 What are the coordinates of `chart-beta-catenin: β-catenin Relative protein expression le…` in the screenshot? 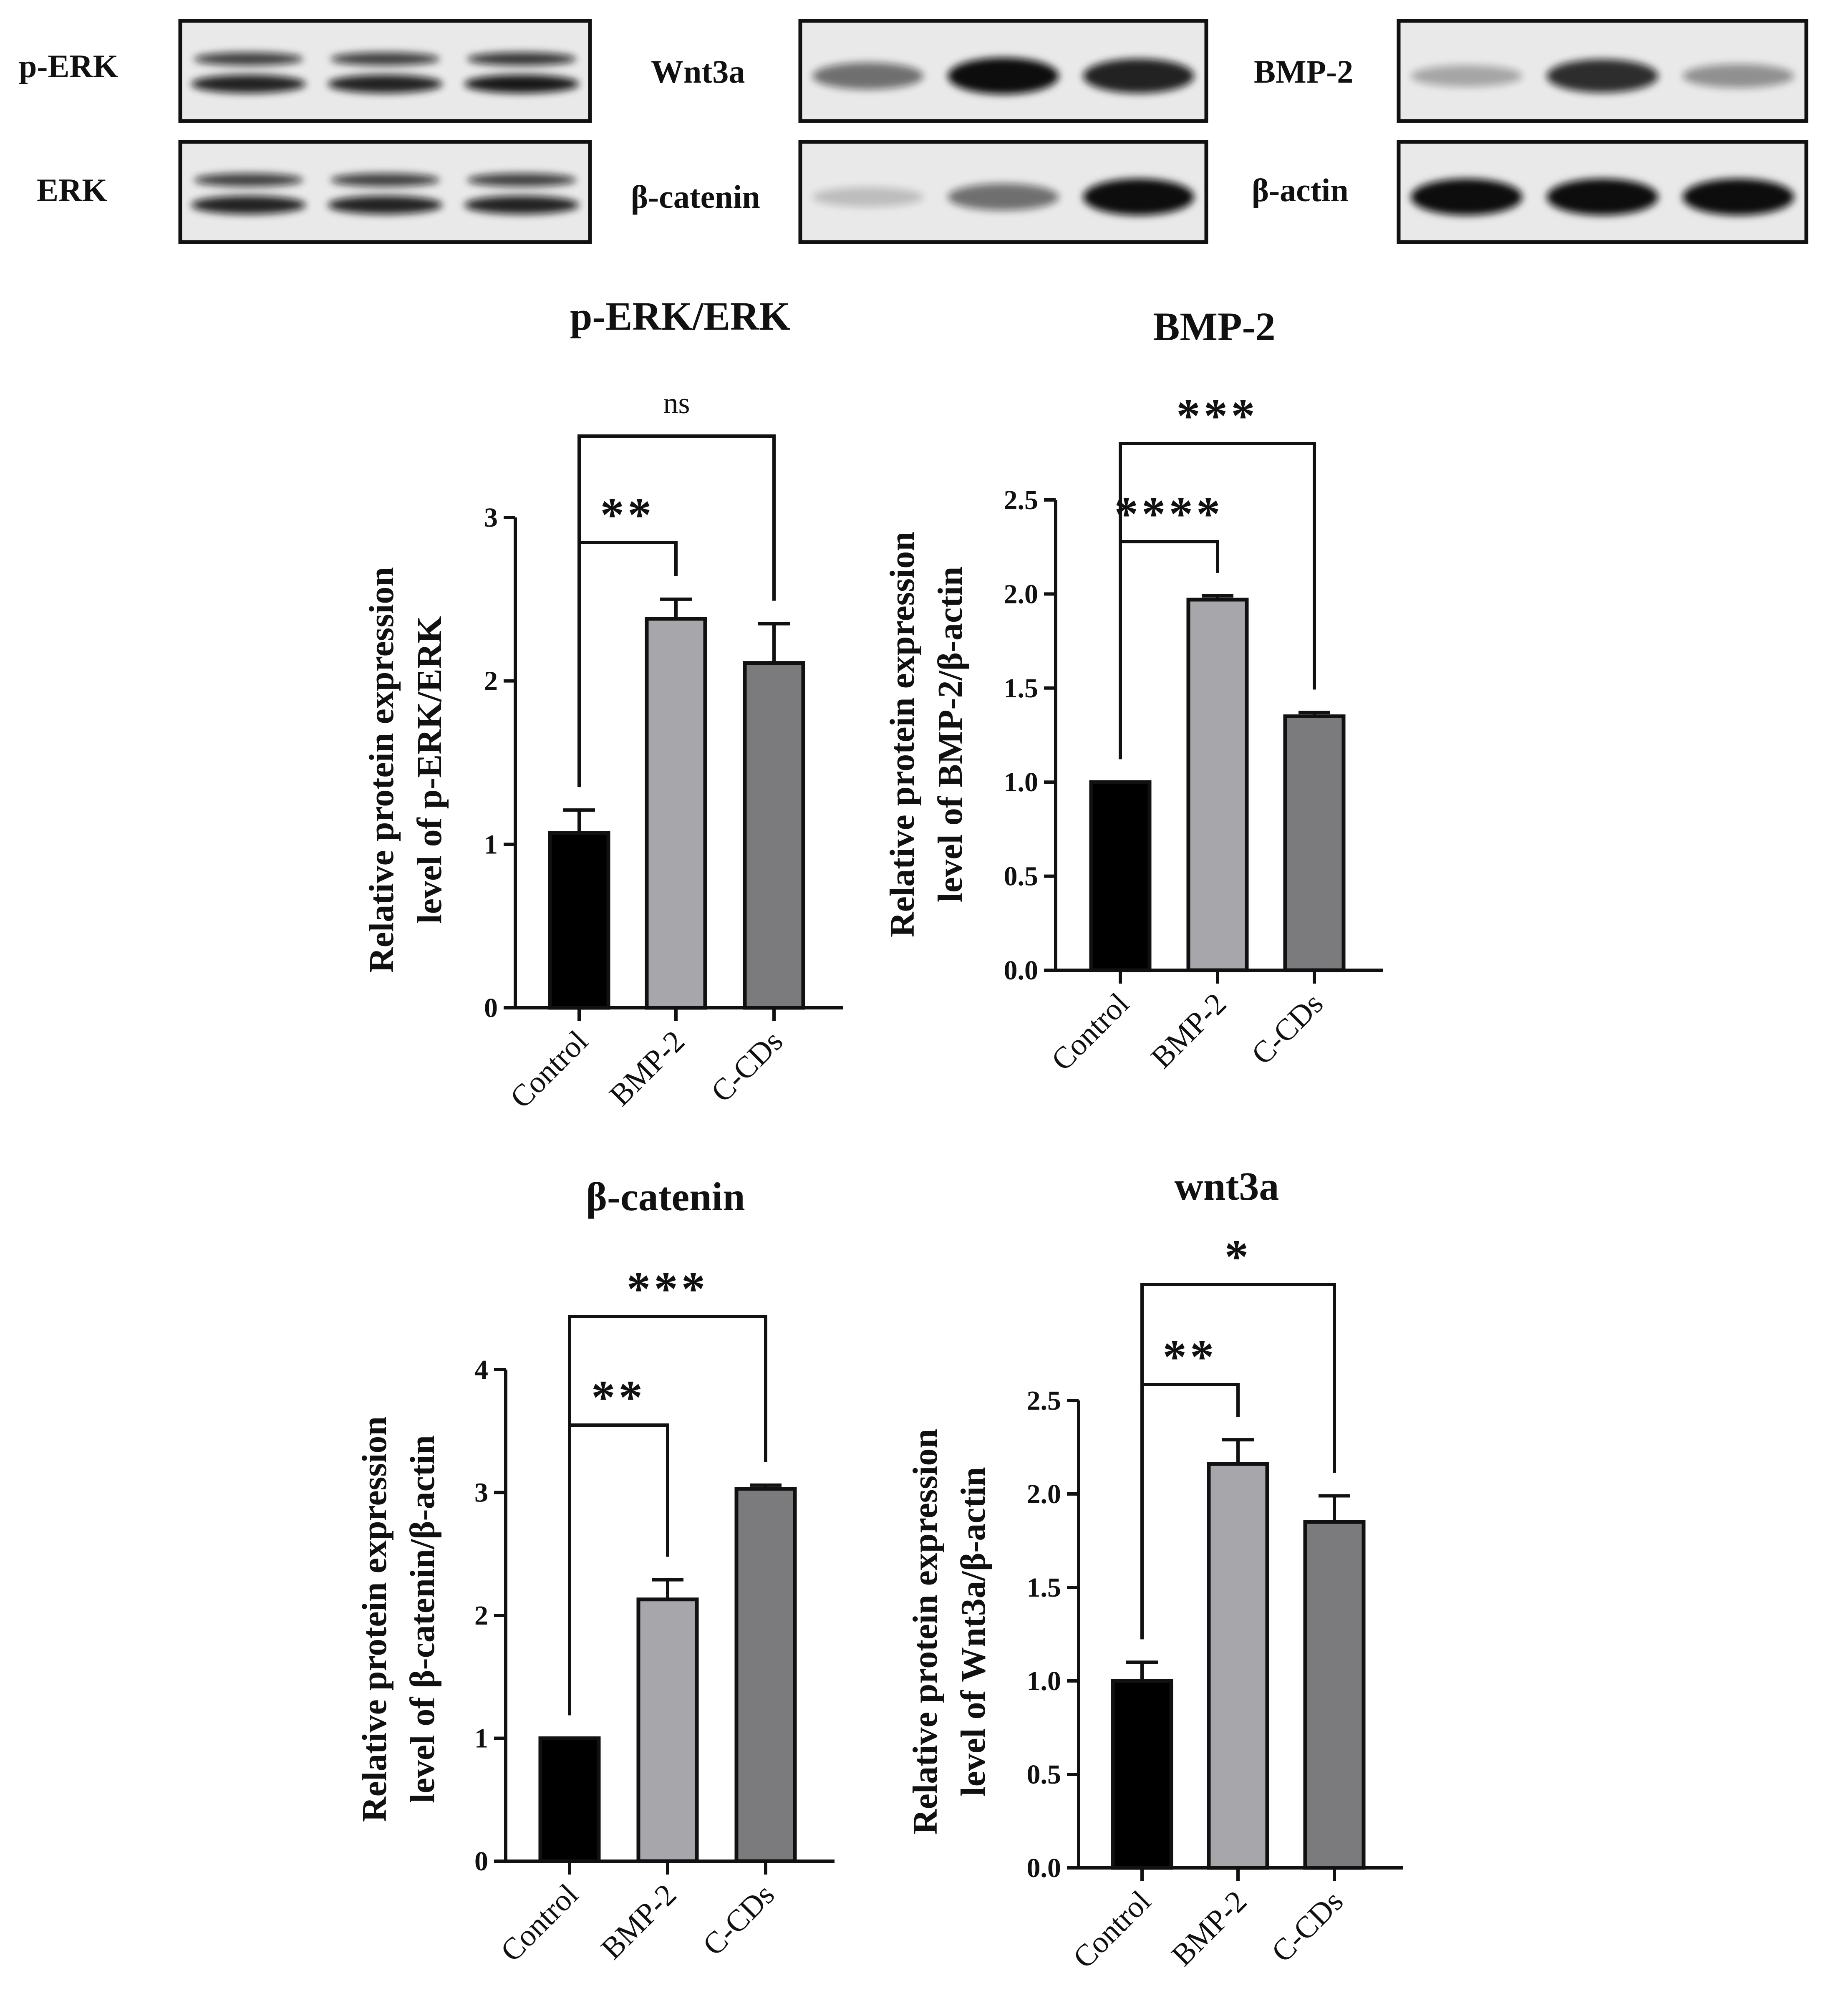 It's located at (595, 1571).